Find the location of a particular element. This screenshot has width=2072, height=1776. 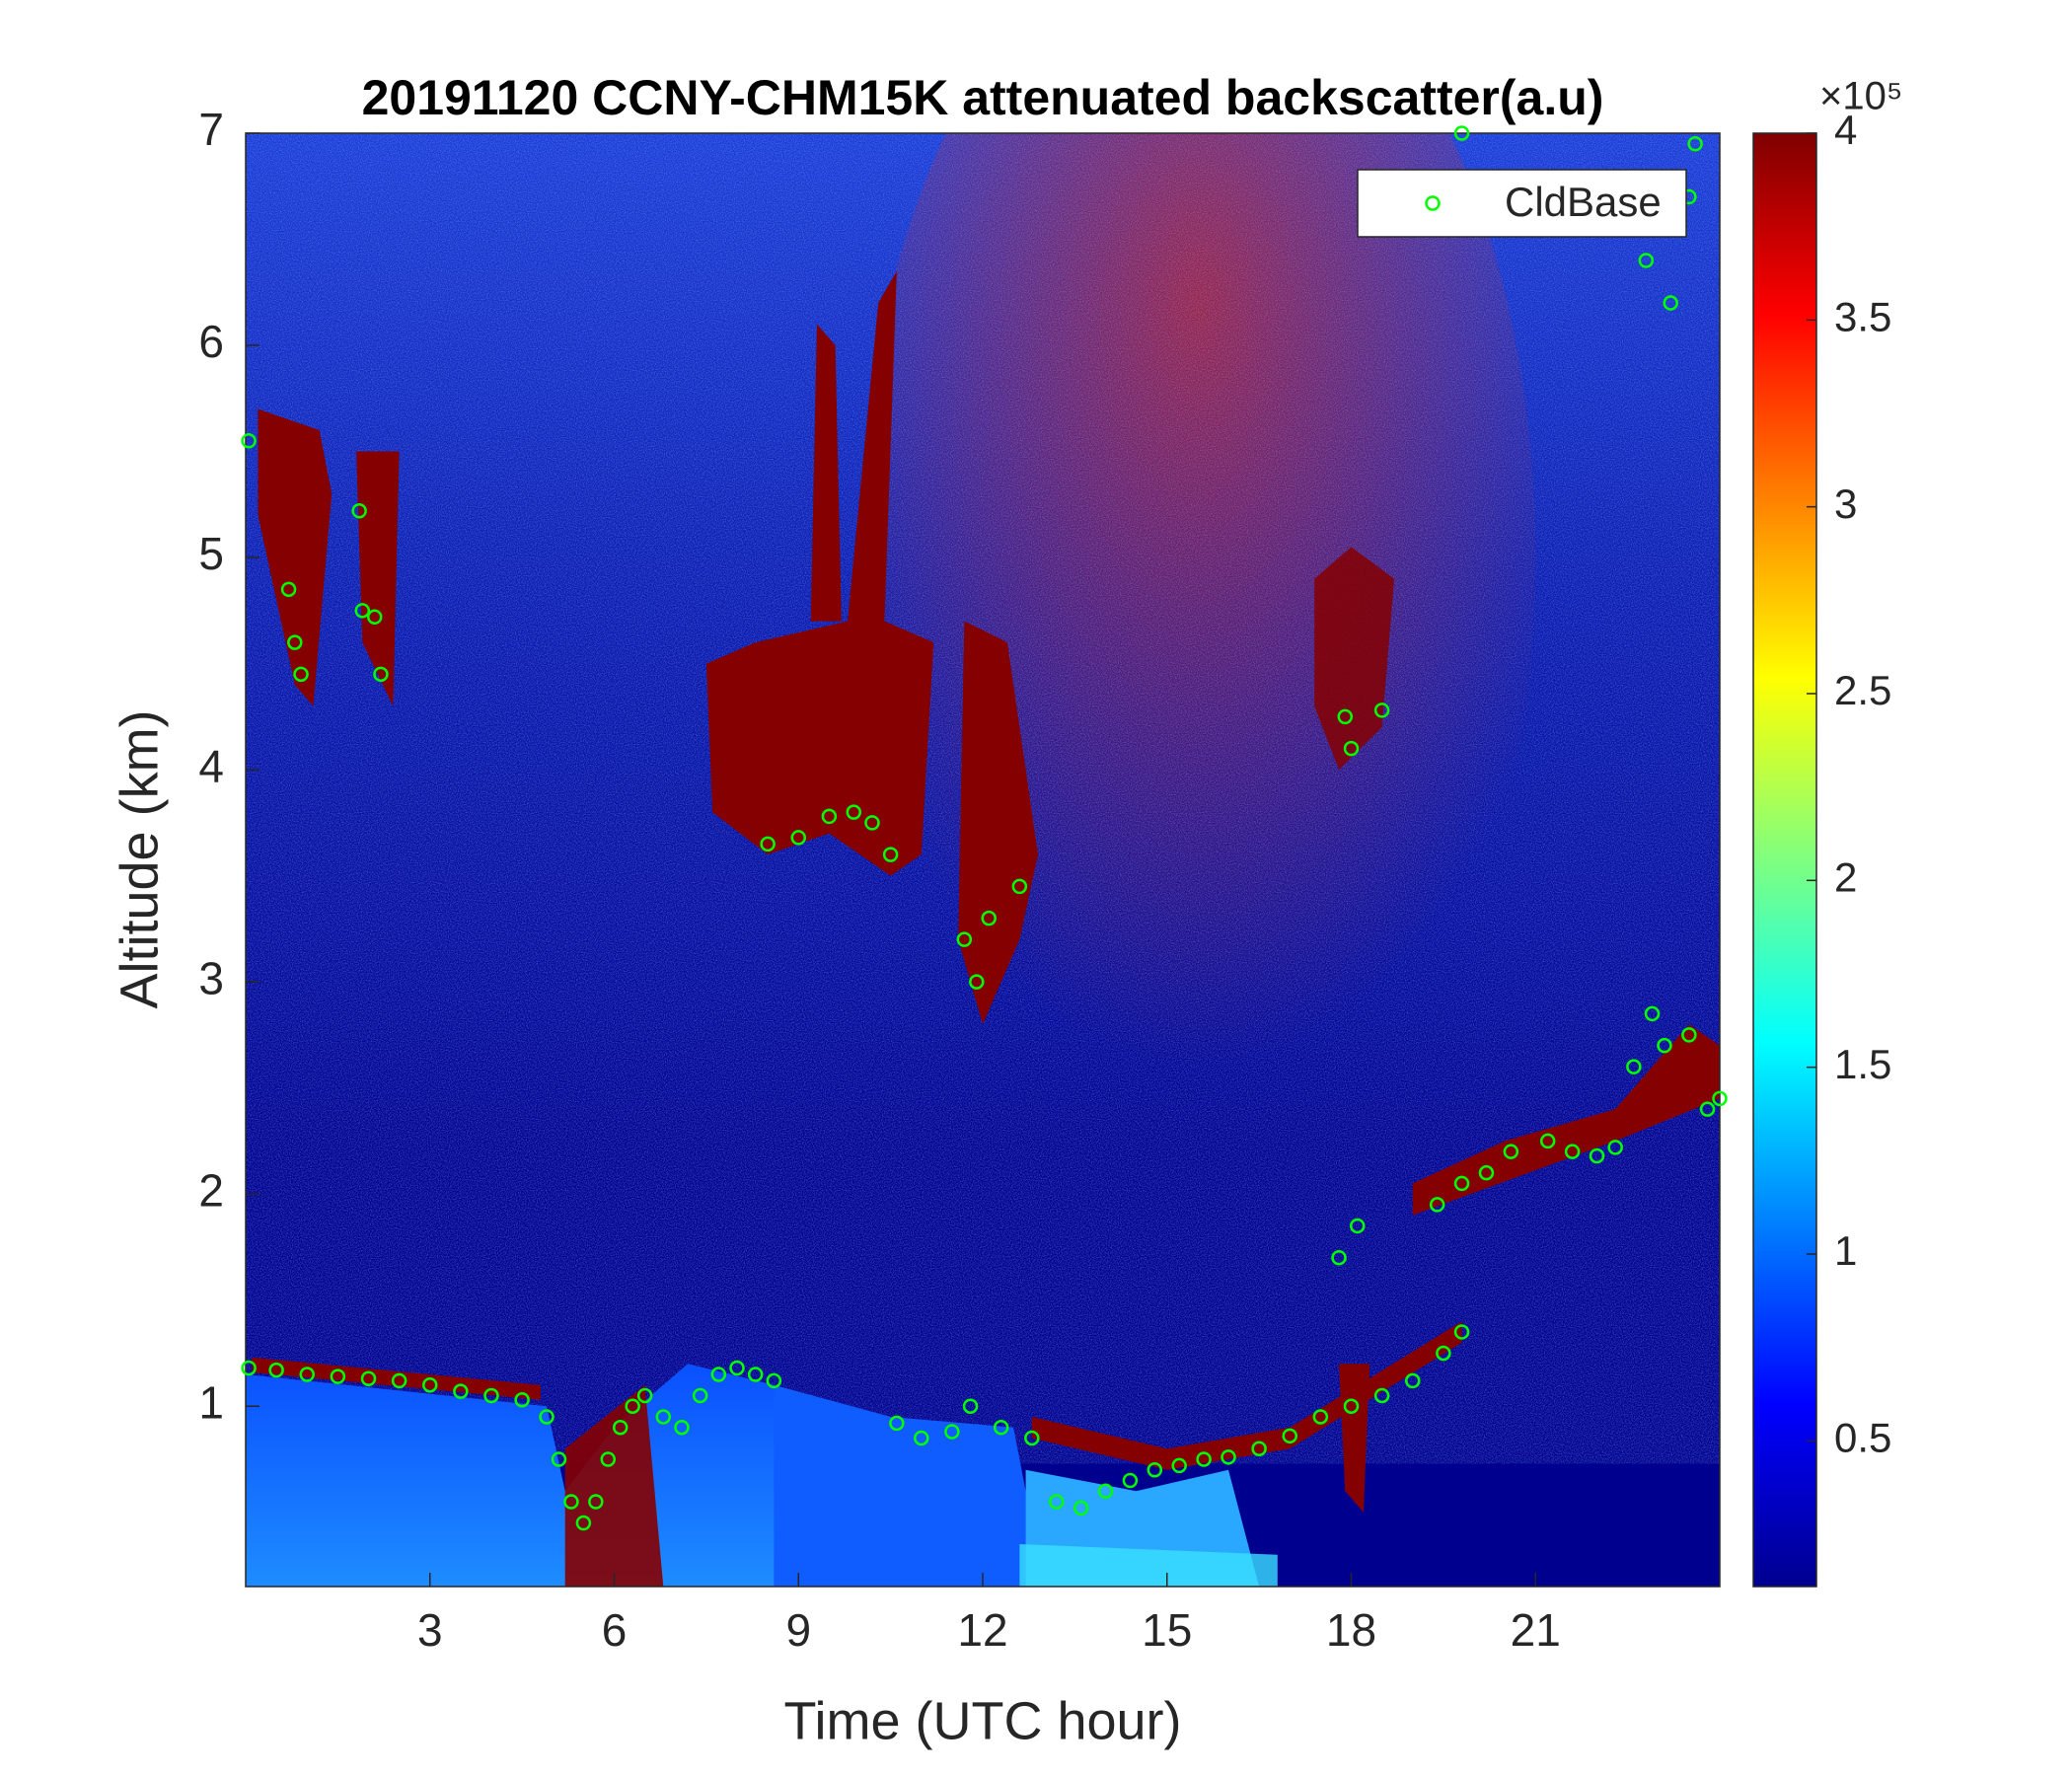

colorbar-tick-label: 0.5 is located at coordinates (1862, 1437).